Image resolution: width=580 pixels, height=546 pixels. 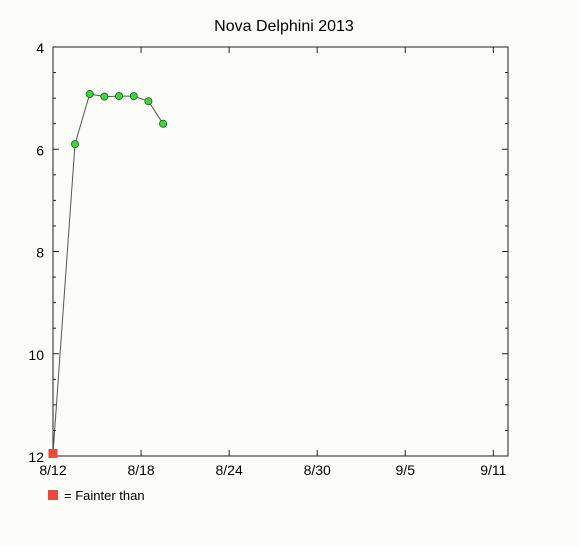 I want to click on series-layer, so click(x=108, y=274).